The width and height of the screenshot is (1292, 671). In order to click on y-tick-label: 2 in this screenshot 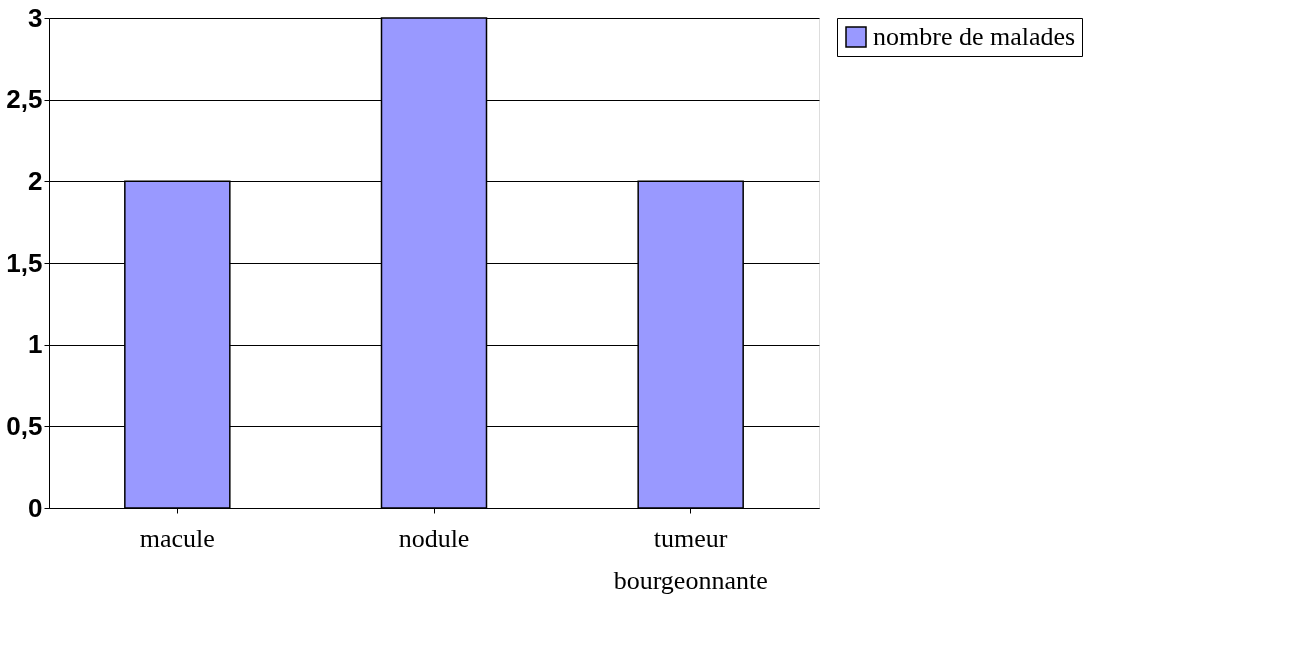, I will do `click(35, 180)`.